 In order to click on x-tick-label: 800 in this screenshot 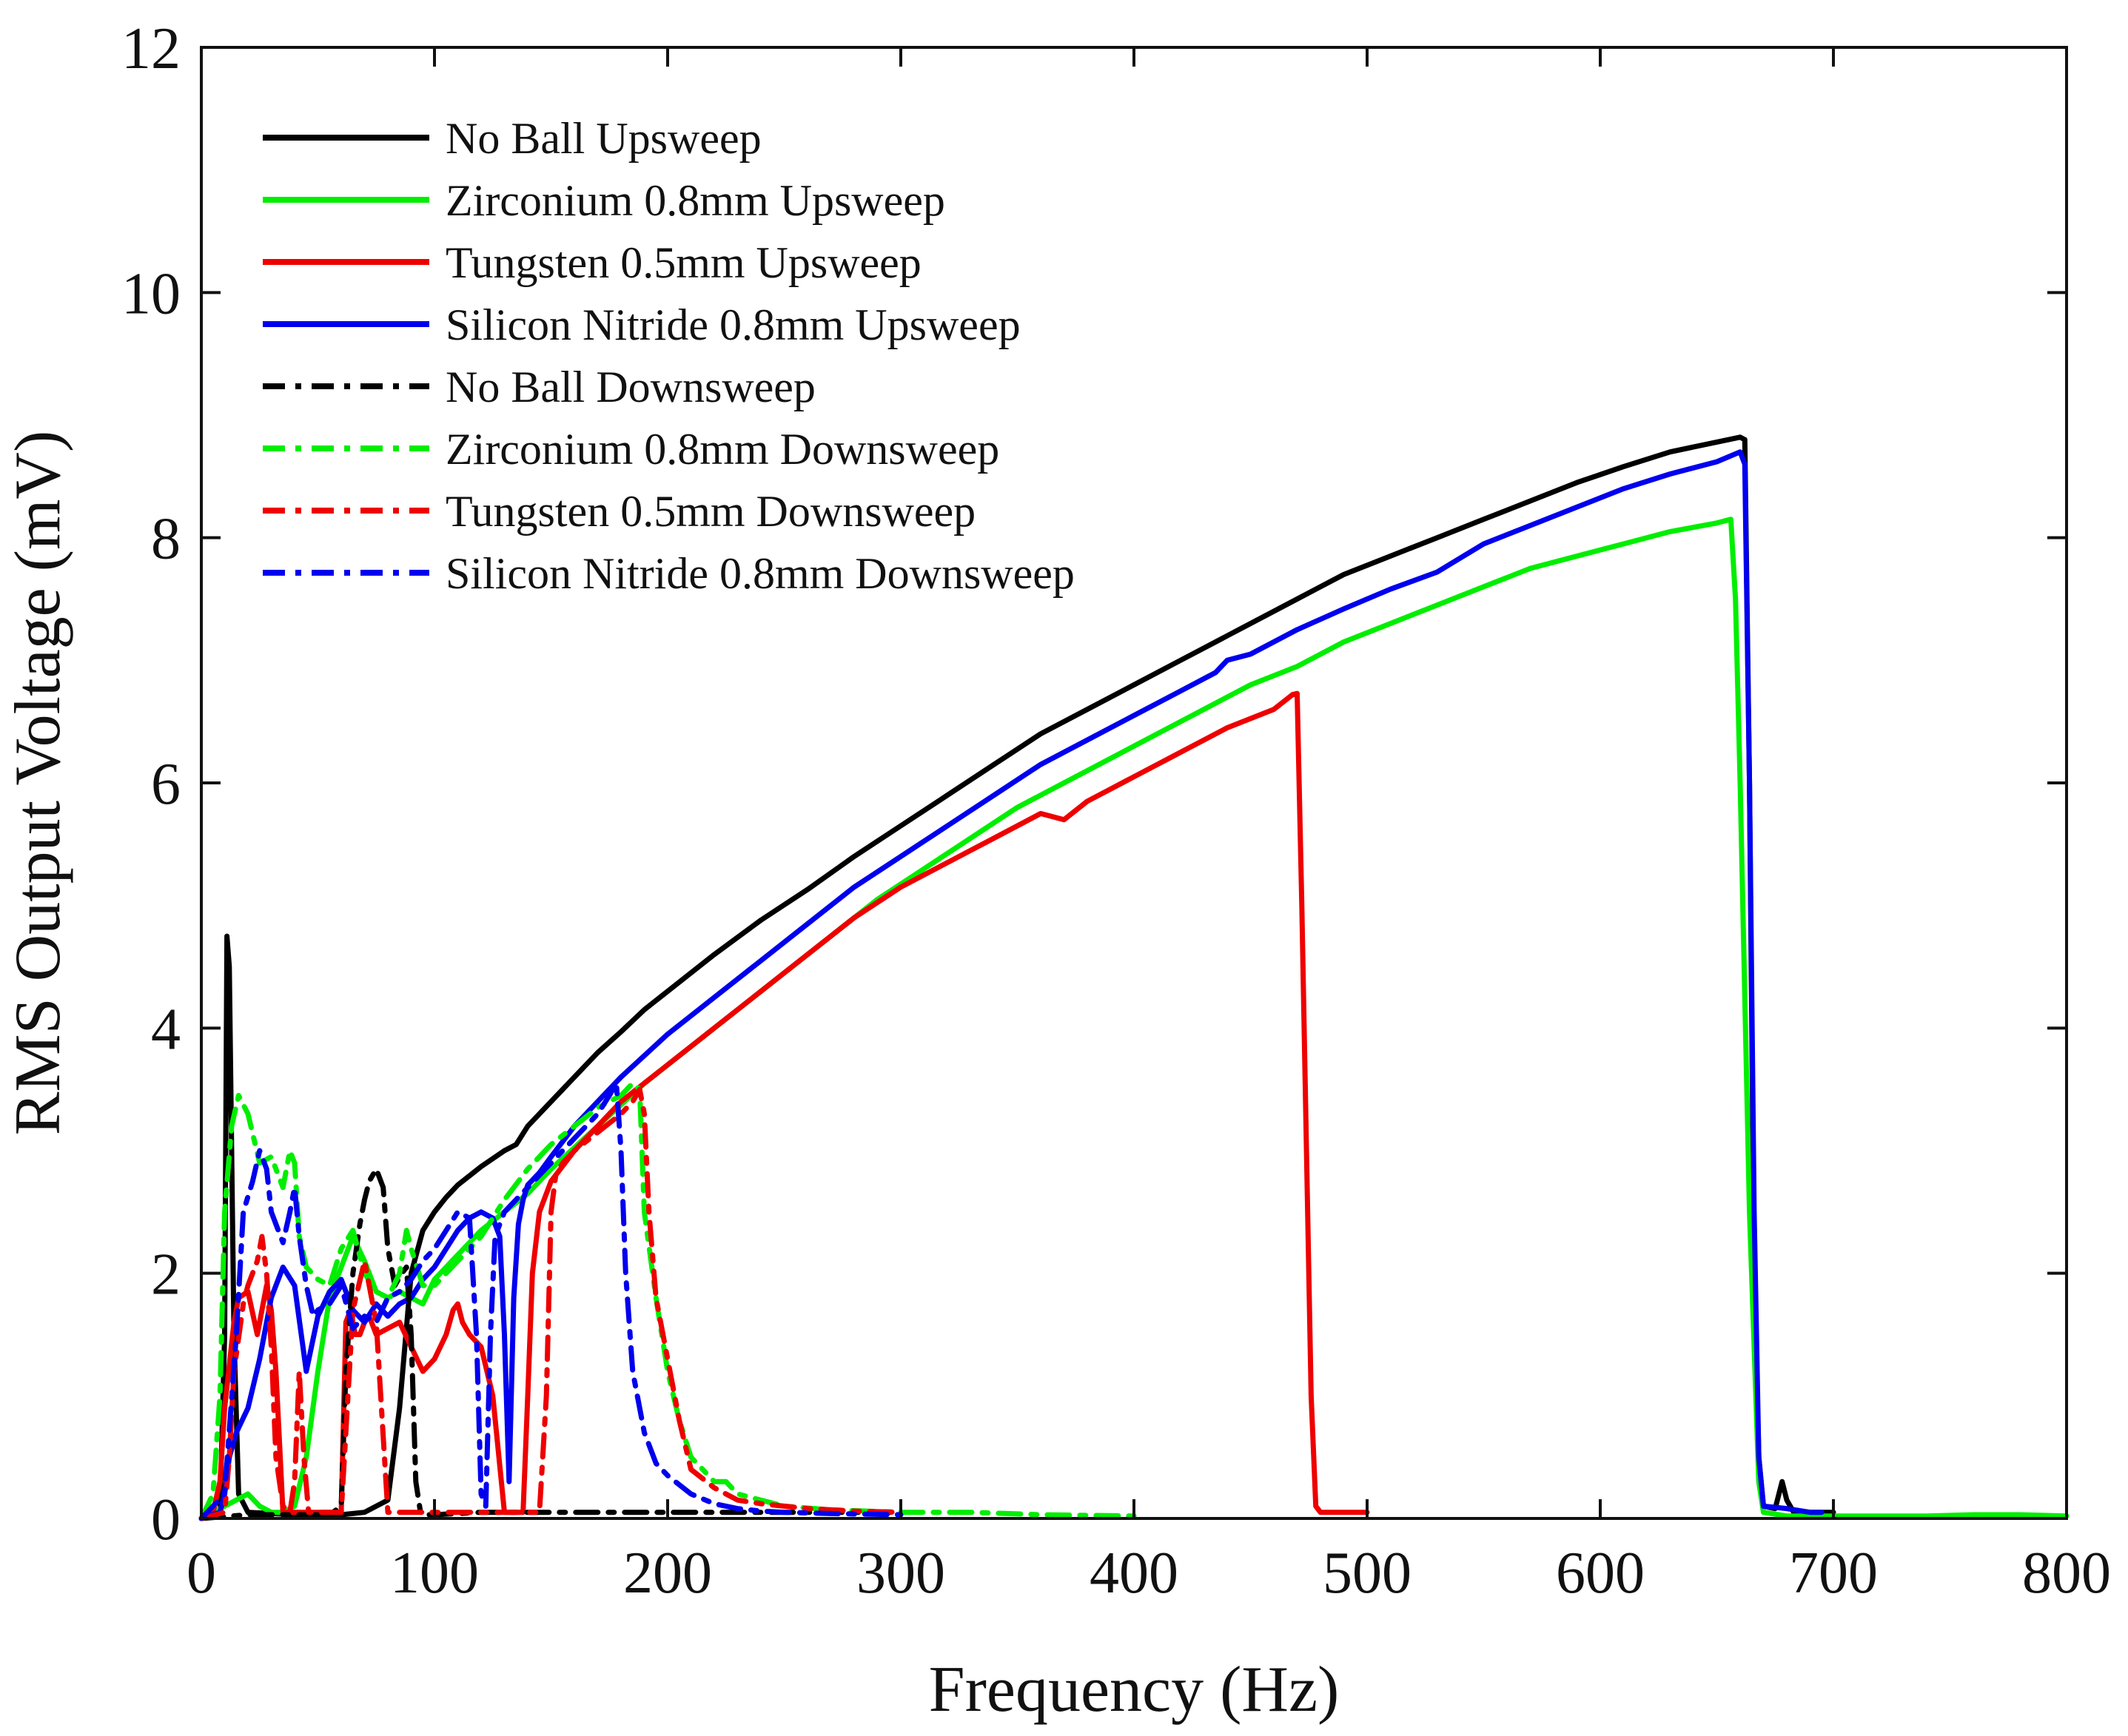, I will do `click(2066, 1574)`.